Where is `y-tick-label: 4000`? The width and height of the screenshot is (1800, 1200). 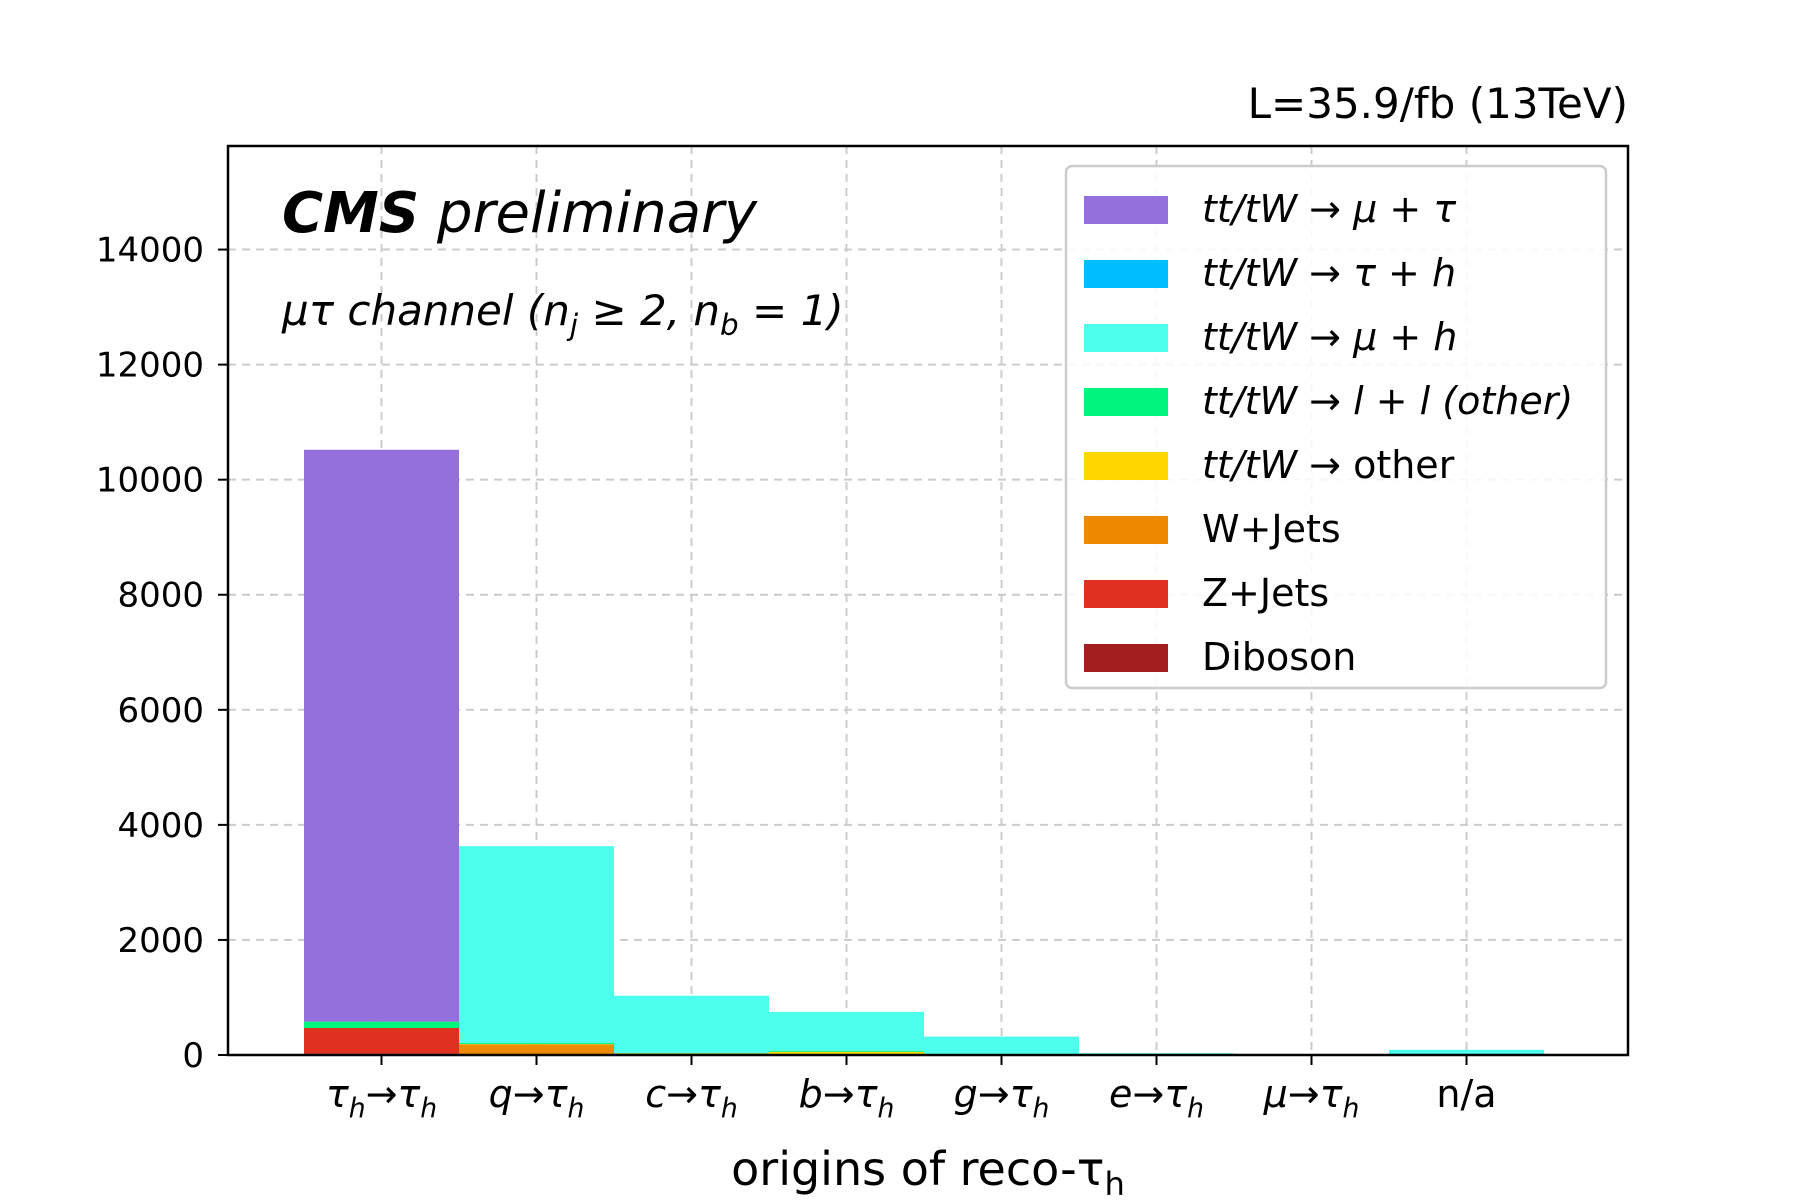 y-tick-label: 4000 is located at coordinates (160, 826).